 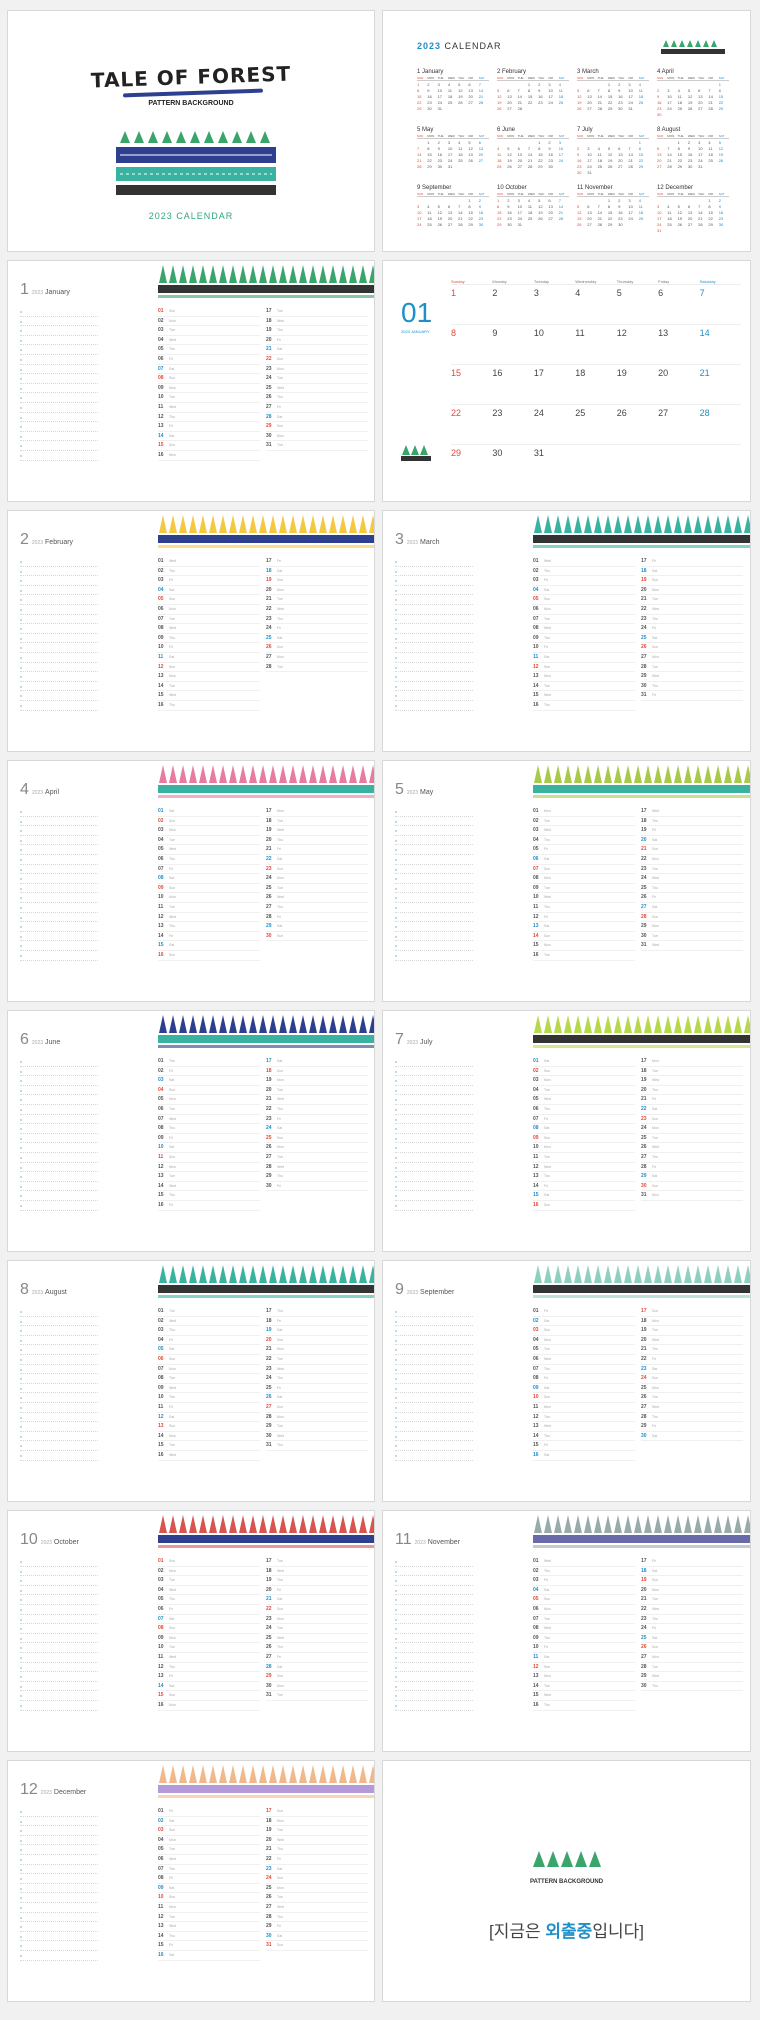 What do you see at coordinates (317, 937) in the screenshot?
I see `day-row: 30 Sun` at bounding box center [317, 937].